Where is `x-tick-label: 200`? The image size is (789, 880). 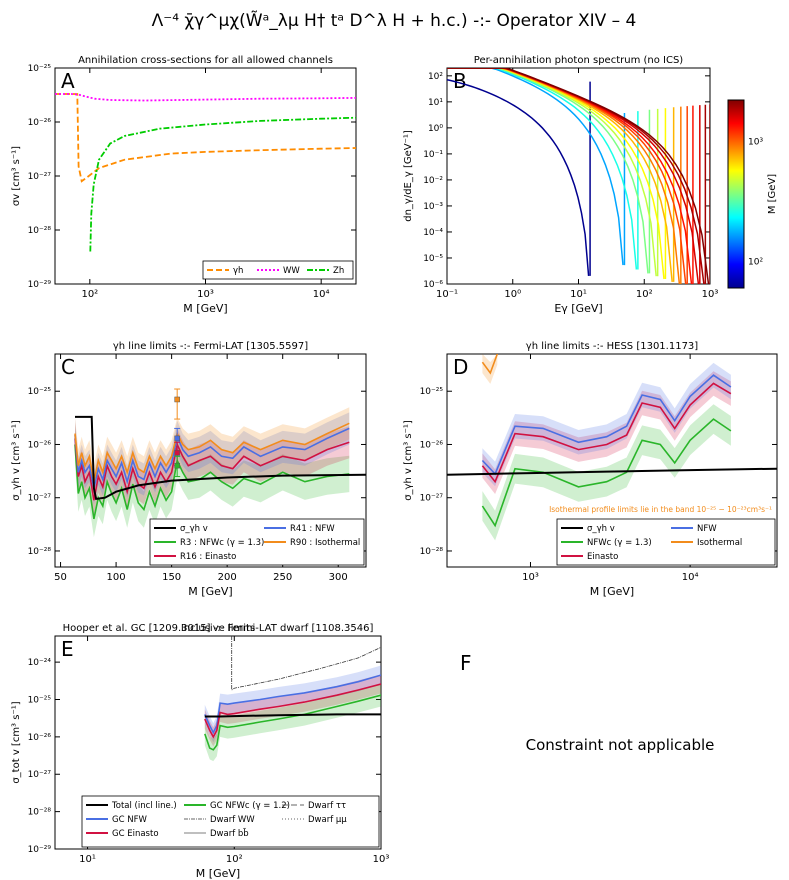 x-tick-label: 200 is located at coordinates (227, 577).